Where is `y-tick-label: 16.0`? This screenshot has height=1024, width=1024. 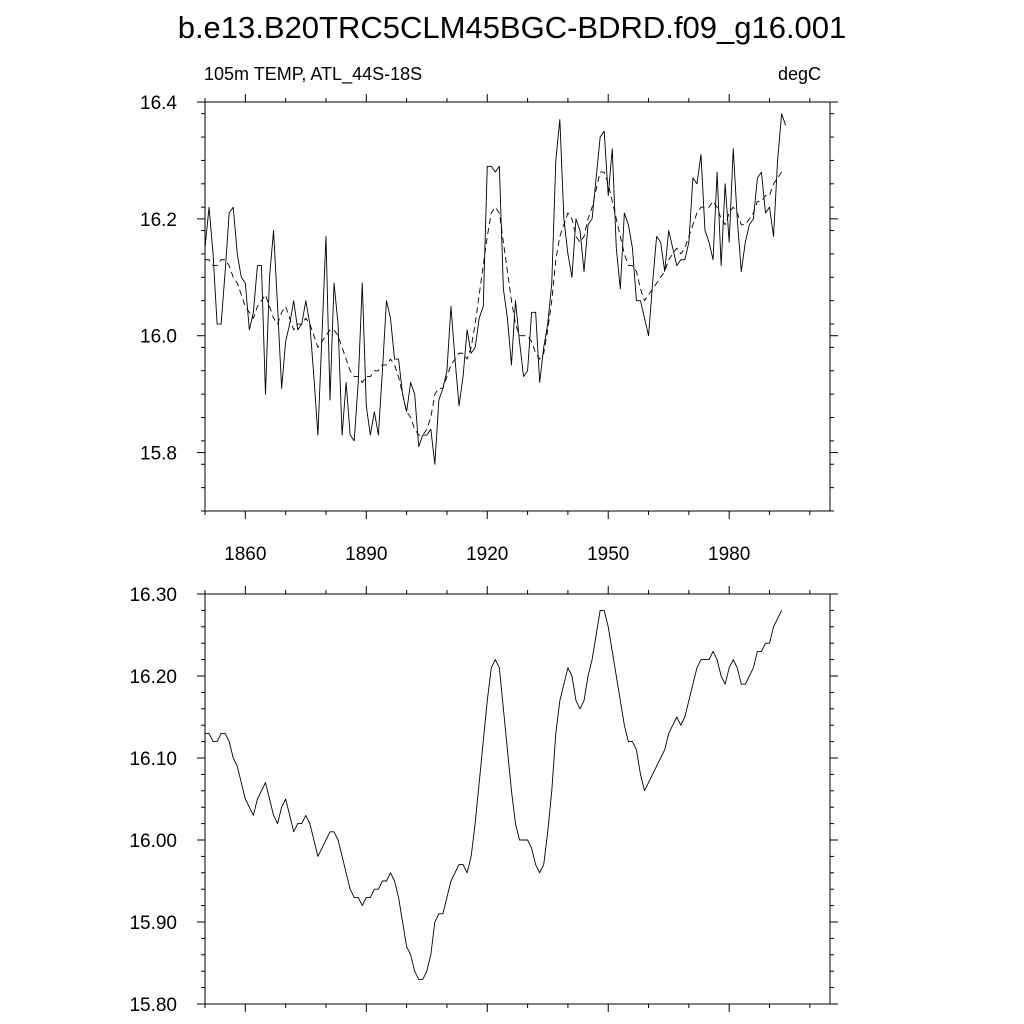 y-tick-label: 16.0 is located at coordinates (158, 337).